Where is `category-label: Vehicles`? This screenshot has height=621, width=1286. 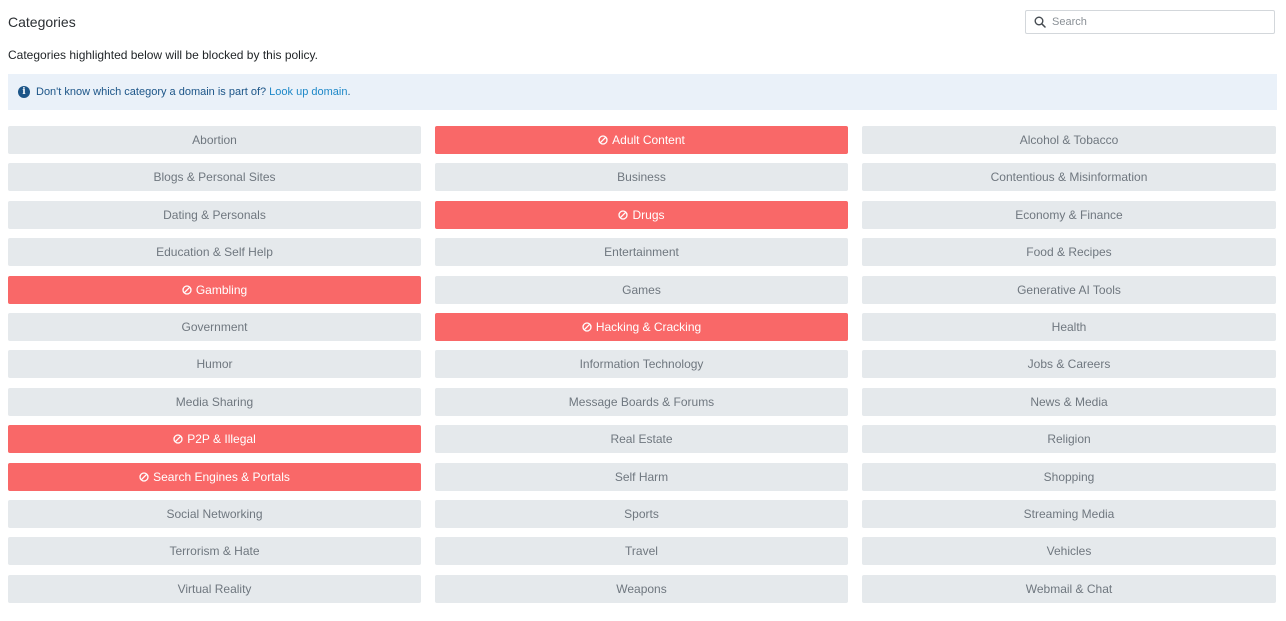
category-label: Vehicles is located at coordinates (1069, 551).